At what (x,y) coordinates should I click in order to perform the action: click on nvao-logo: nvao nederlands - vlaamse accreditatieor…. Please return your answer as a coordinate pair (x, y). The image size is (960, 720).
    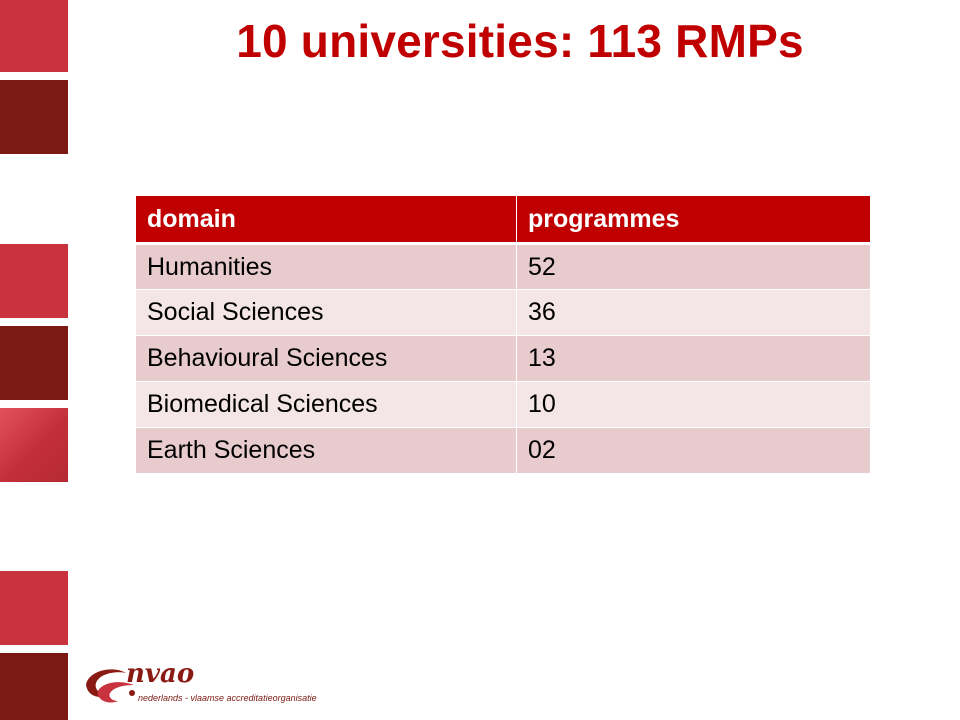
    Looking at the image, I should click on (193, 686).